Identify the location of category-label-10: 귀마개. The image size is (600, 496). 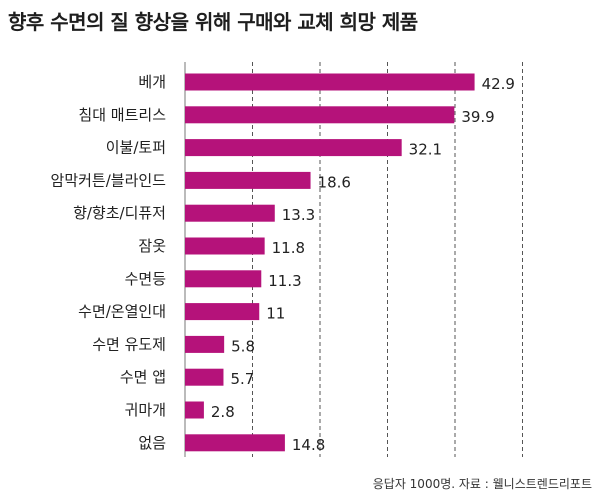
(145, 410).